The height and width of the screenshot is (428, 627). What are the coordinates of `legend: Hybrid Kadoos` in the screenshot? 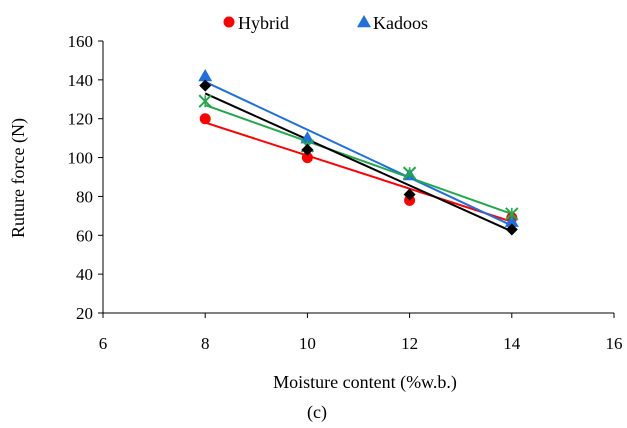 It's located at (326, 23).